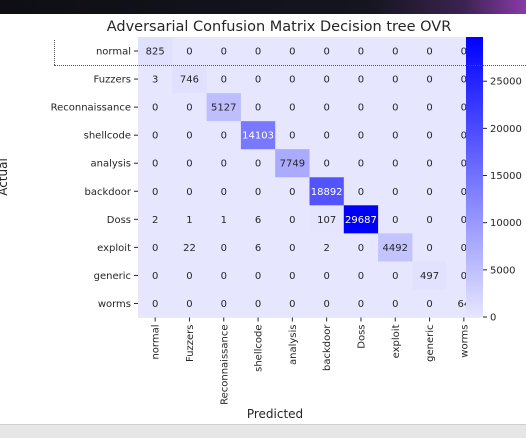 The height and width of the screenshot is (438, 526). Describe the element at coordinates (258, 248) in the screenshot. I see `cell-value-label: 6` at that location.